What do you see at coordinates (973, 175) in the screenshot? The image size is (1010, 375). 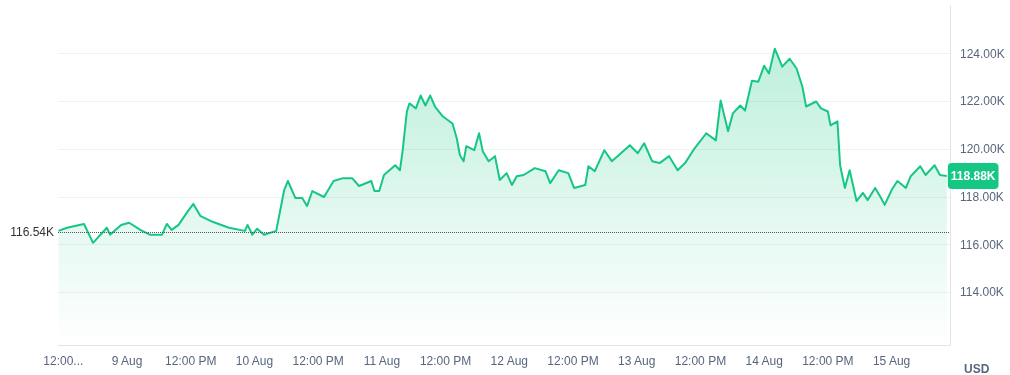 I see `text: 118.88K` at bounding box center [973, 175].